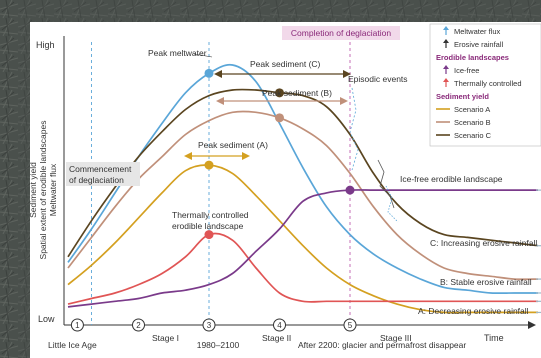 The height and width of the screenshot is (358, 541). I want to click on peak-c-label: Peak sediment (C), so click(285, 64).